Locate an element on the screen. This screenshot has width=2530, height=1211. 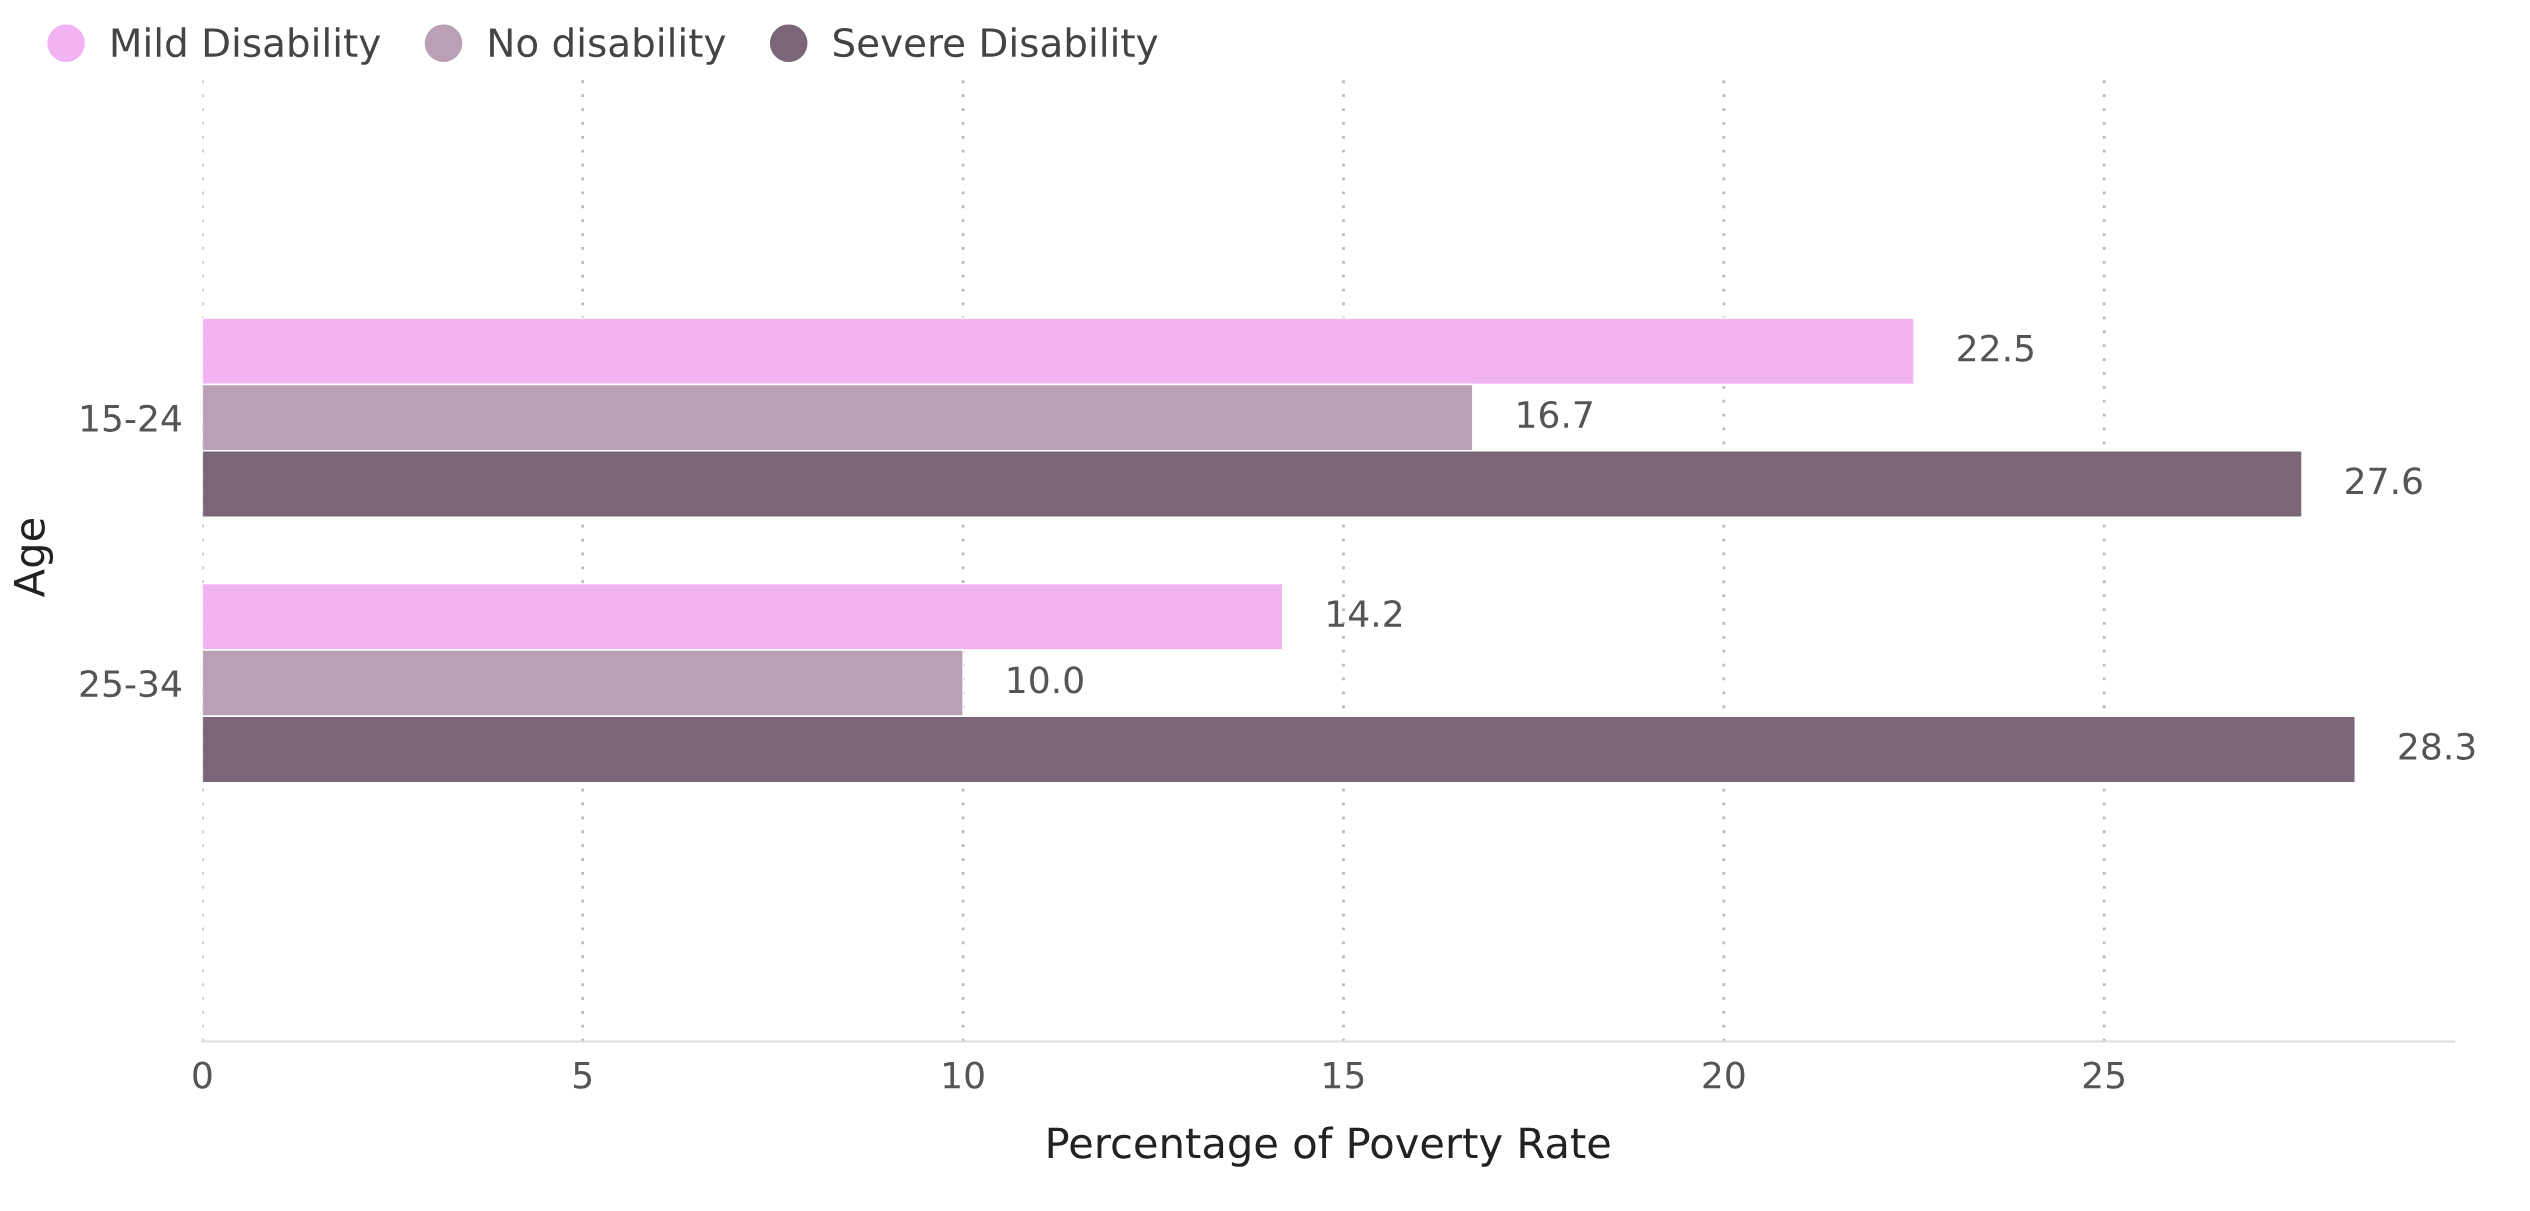
x-tick-label: 25 is located at coordinates (2103, 1075).